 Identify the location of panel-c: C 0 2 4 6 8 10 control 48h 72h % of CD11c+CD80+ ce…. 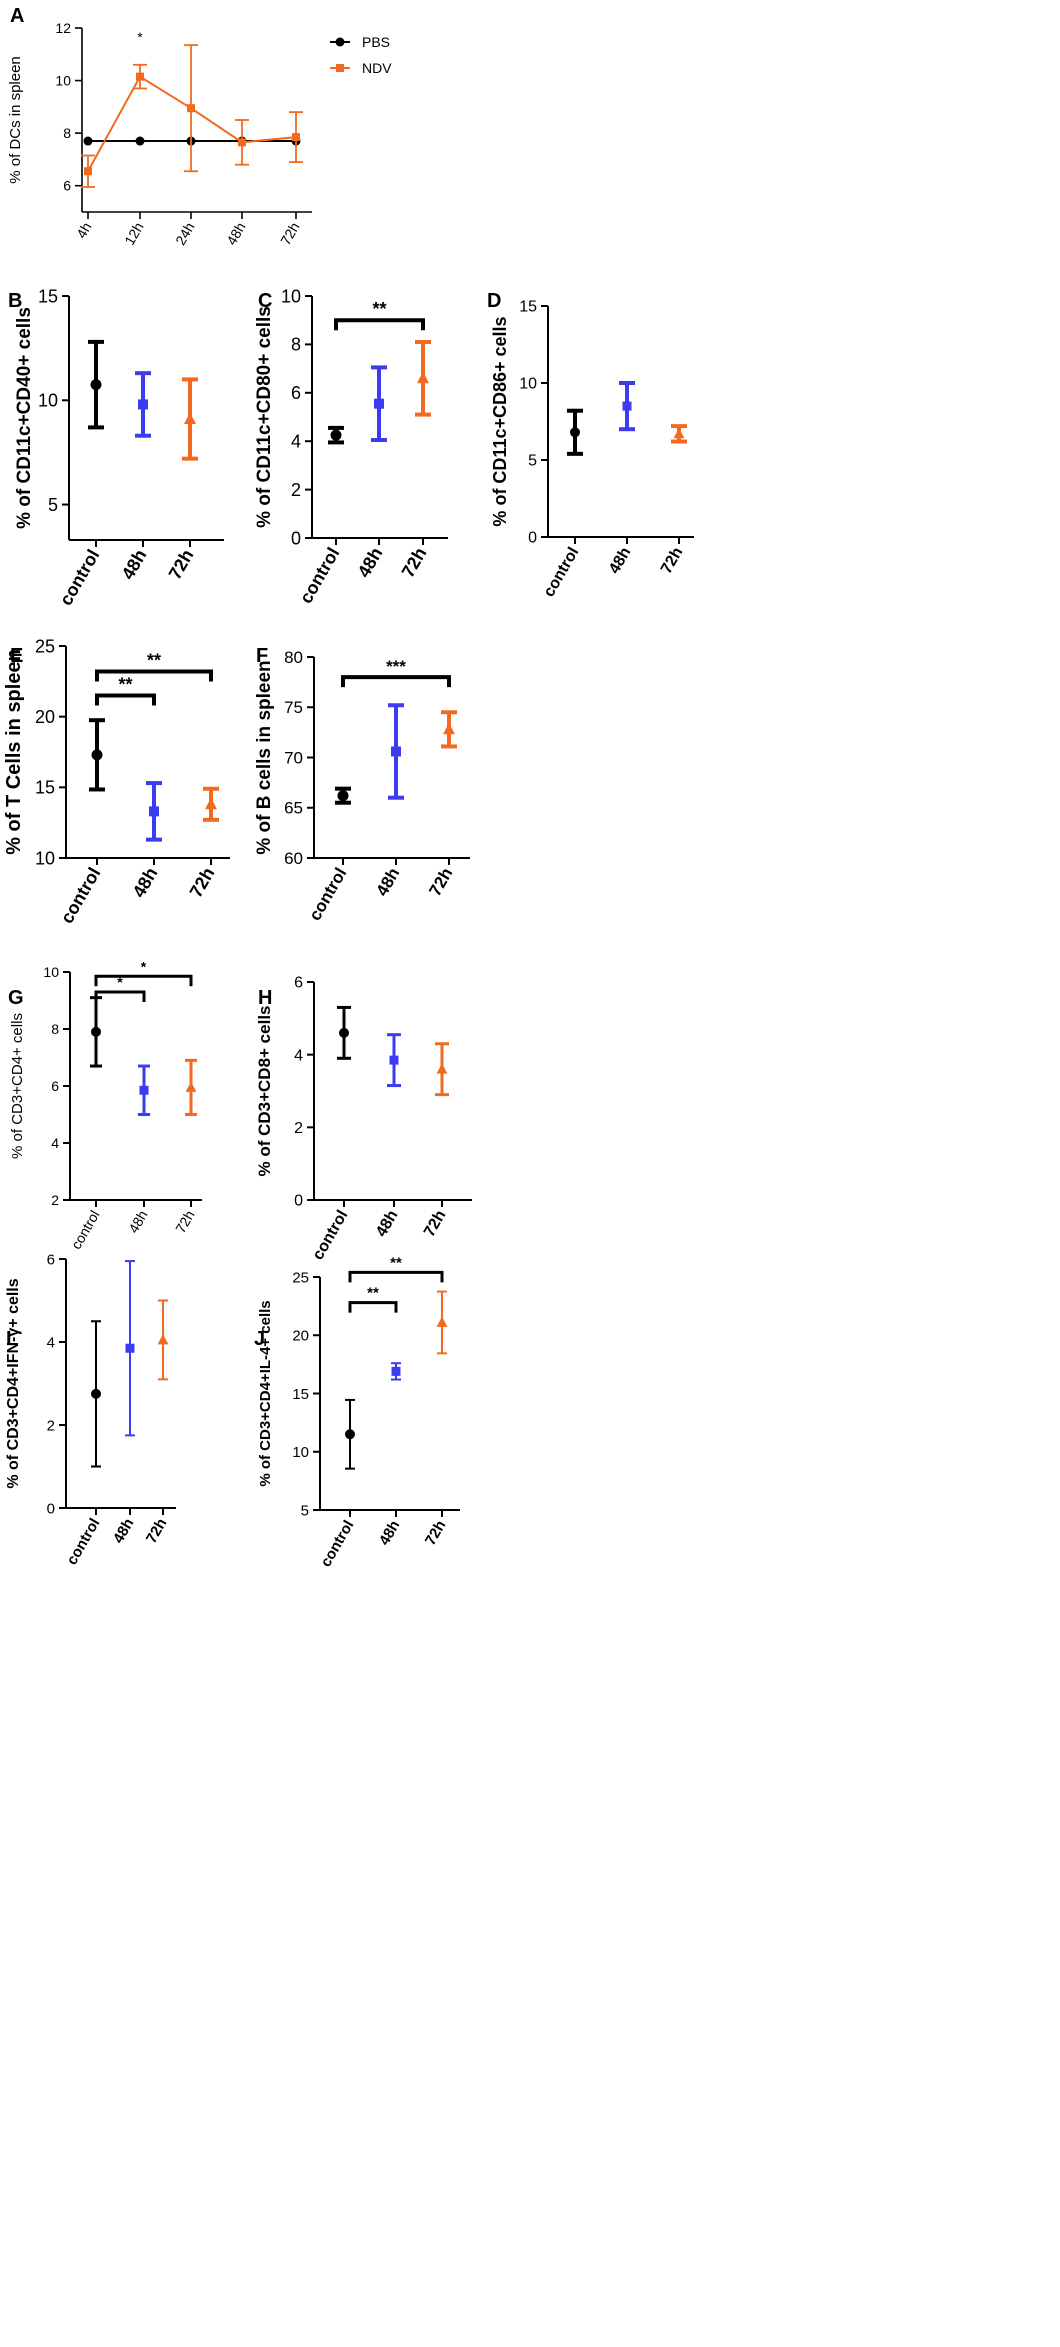
(351, 446).